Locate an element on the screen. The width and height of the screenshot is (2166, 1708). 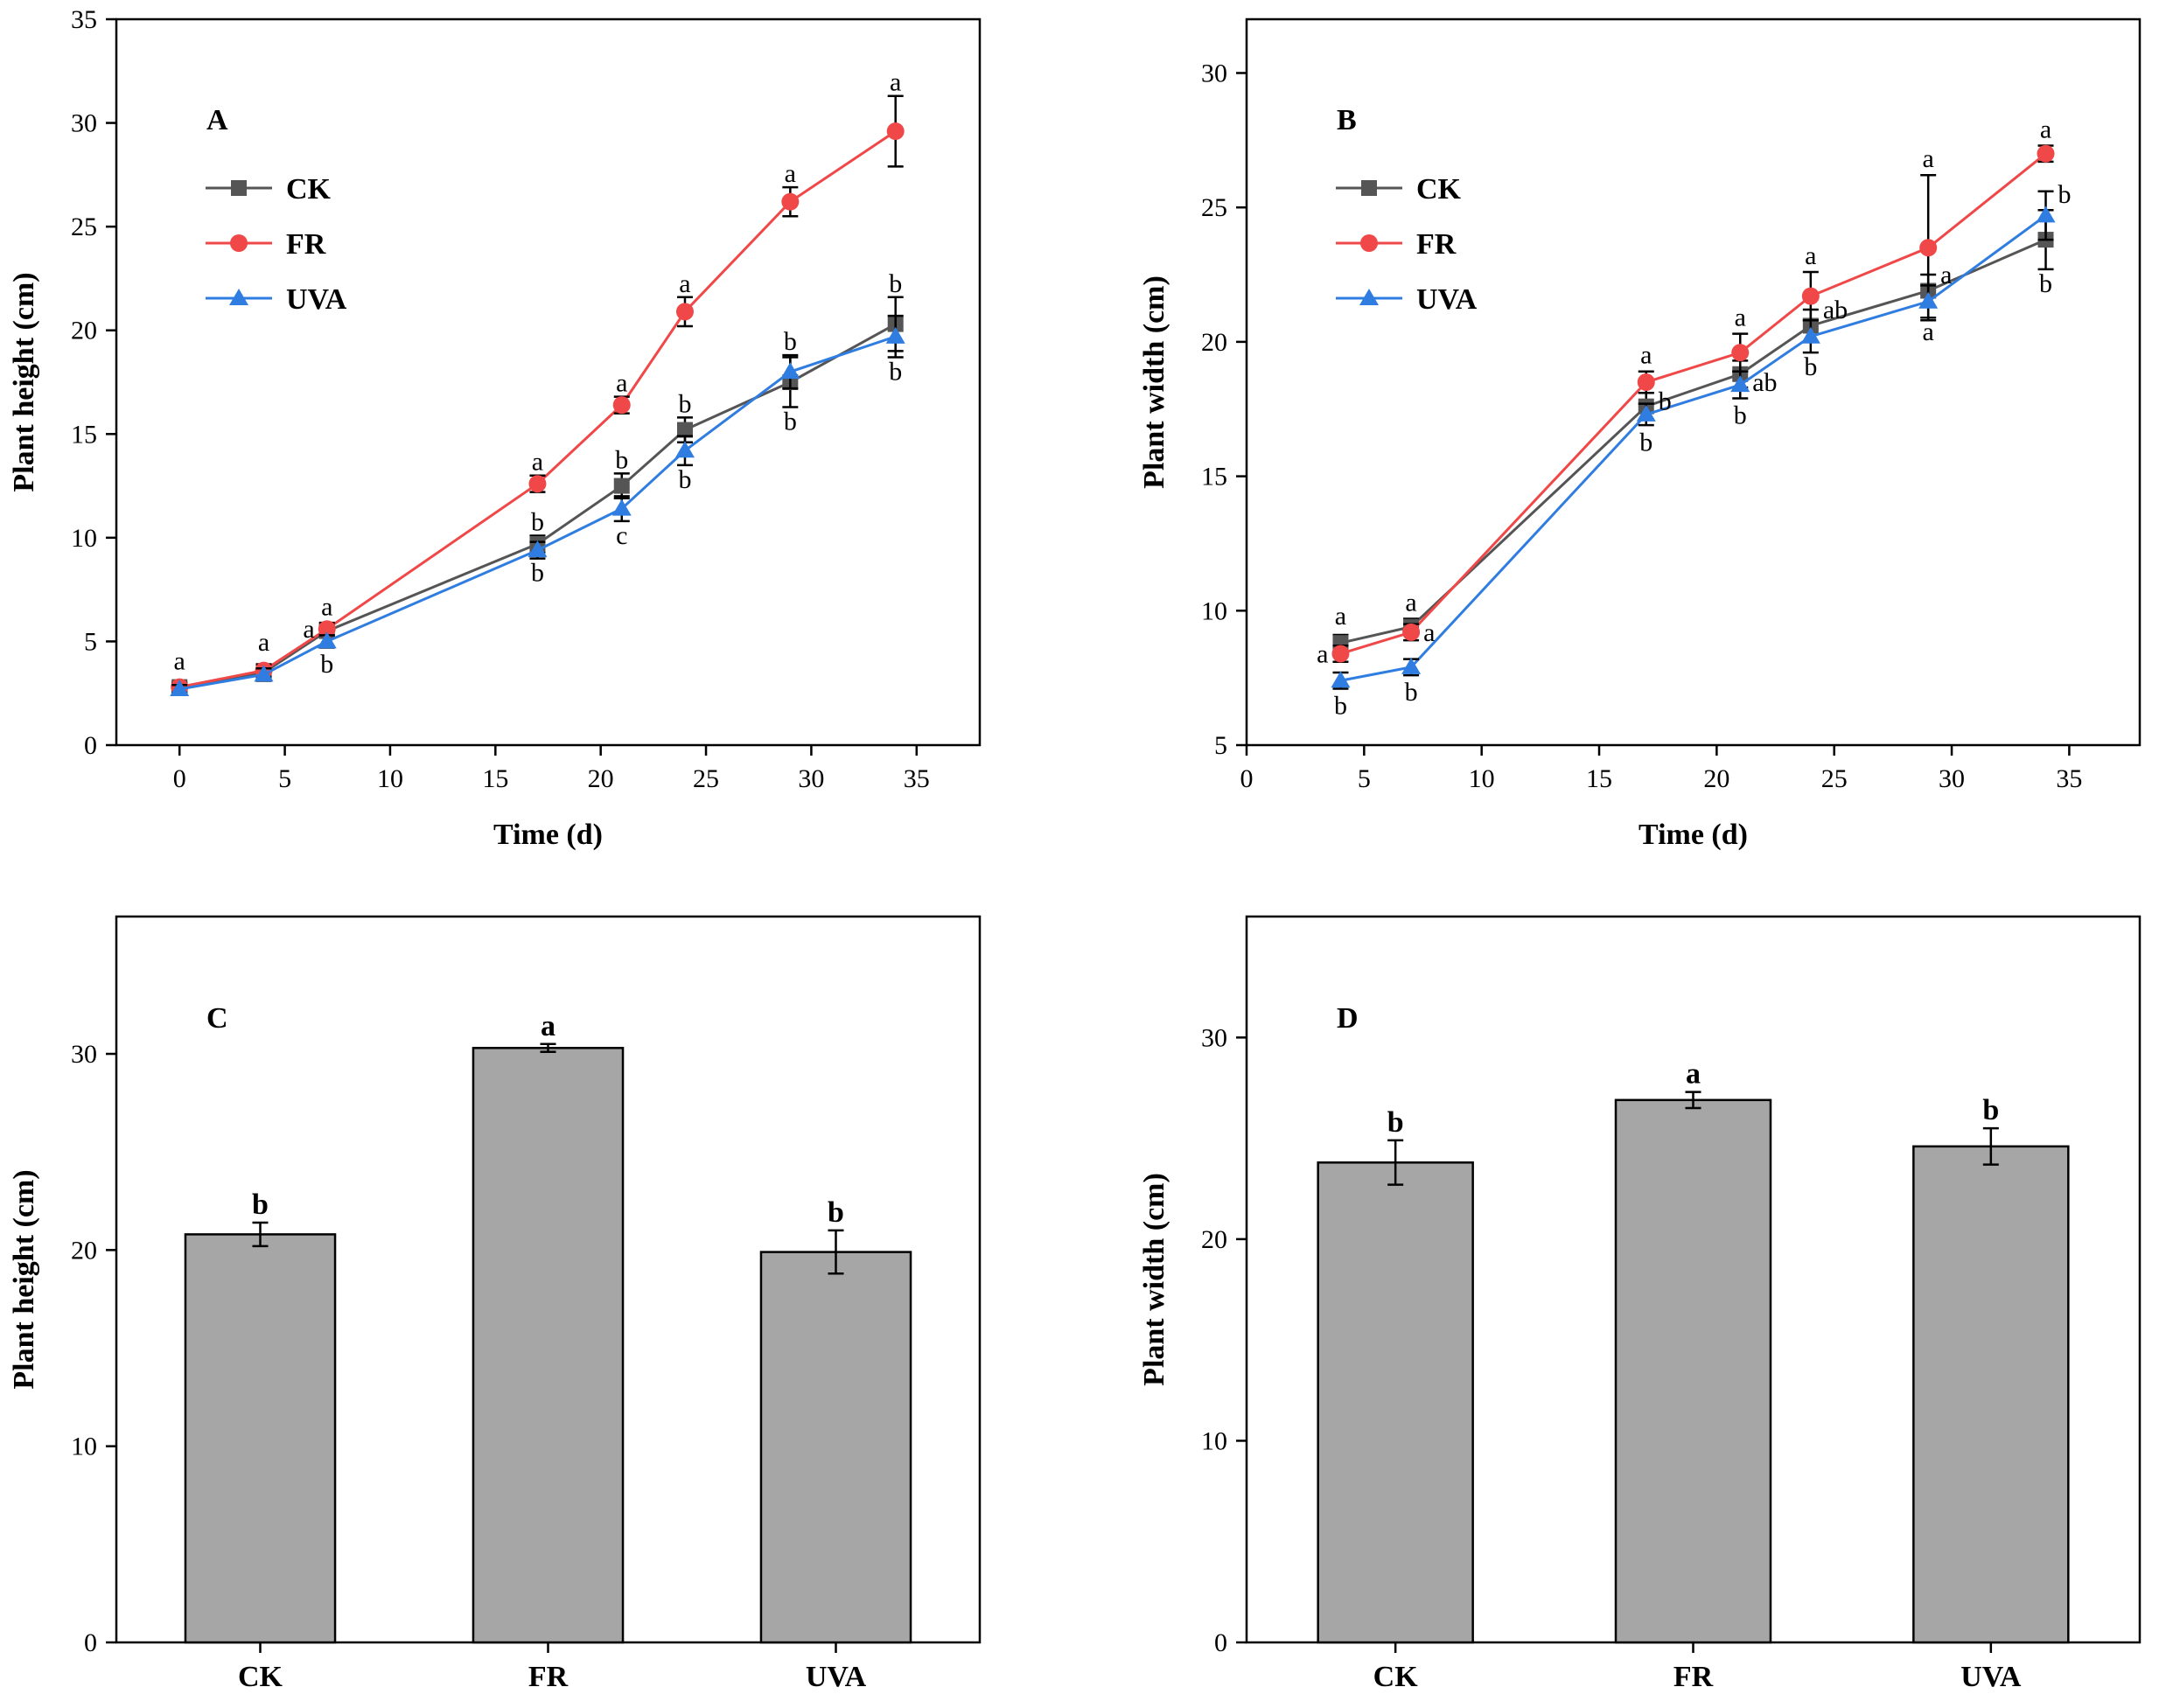
significance-label: ab is located at coordinates (1765, 382).